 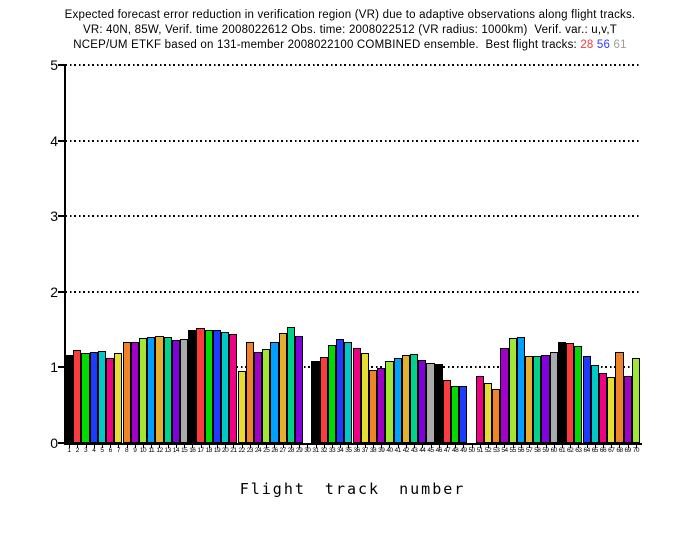 I want to click on x-tick-label-52: 52, so click(x=488, y=450).